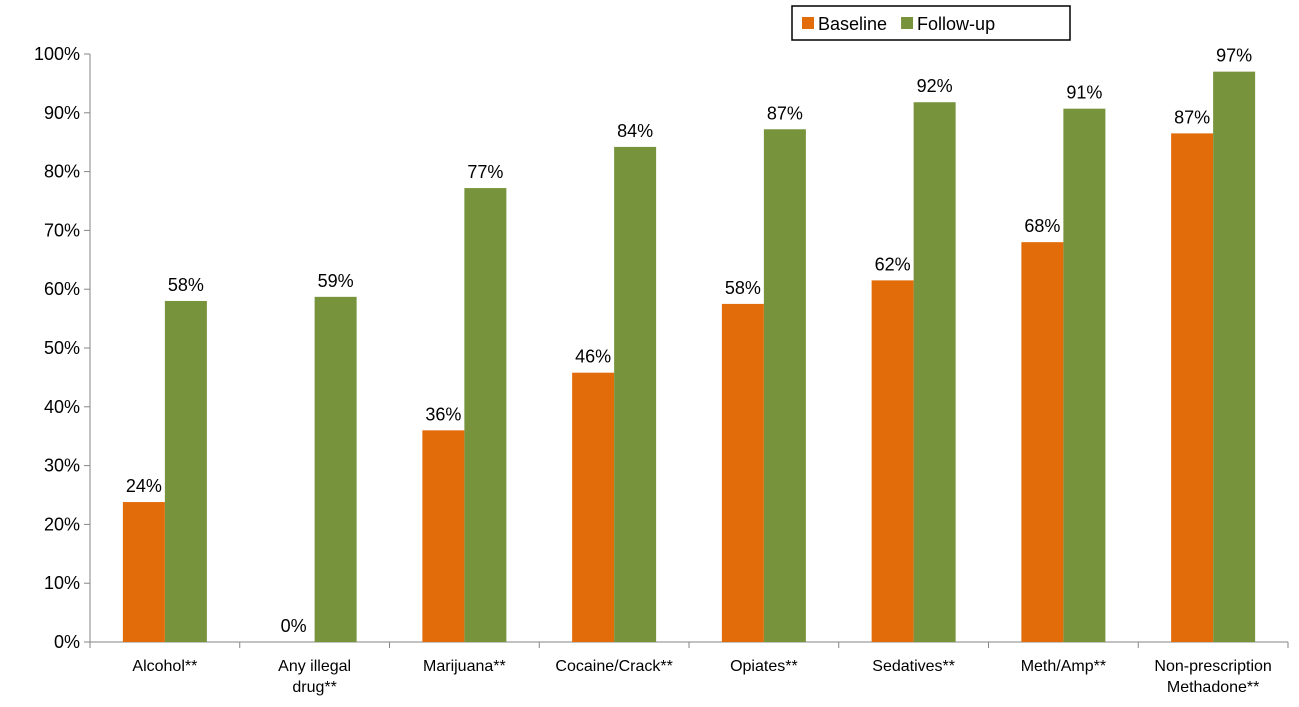 The width and height of the screenshot is (1299, 707). I want to click on data-label: 68%, so click(1042, 226).